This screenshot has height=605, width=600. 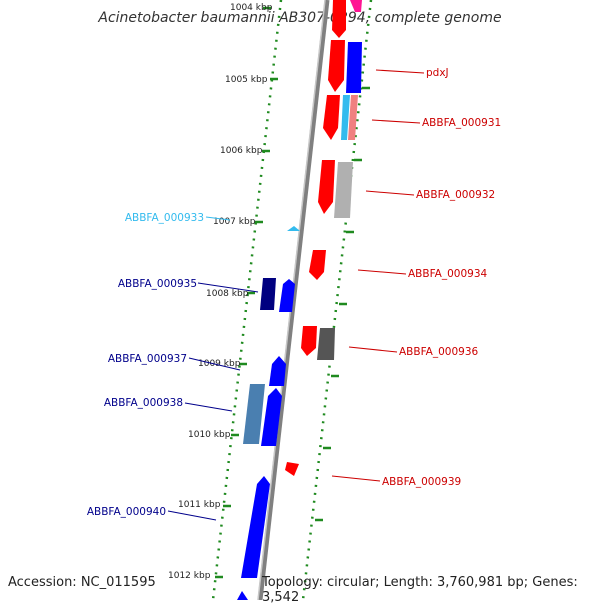 I want to click on gene-arrow-ABBFA-000931-salmon, so click(x=353, y=117).